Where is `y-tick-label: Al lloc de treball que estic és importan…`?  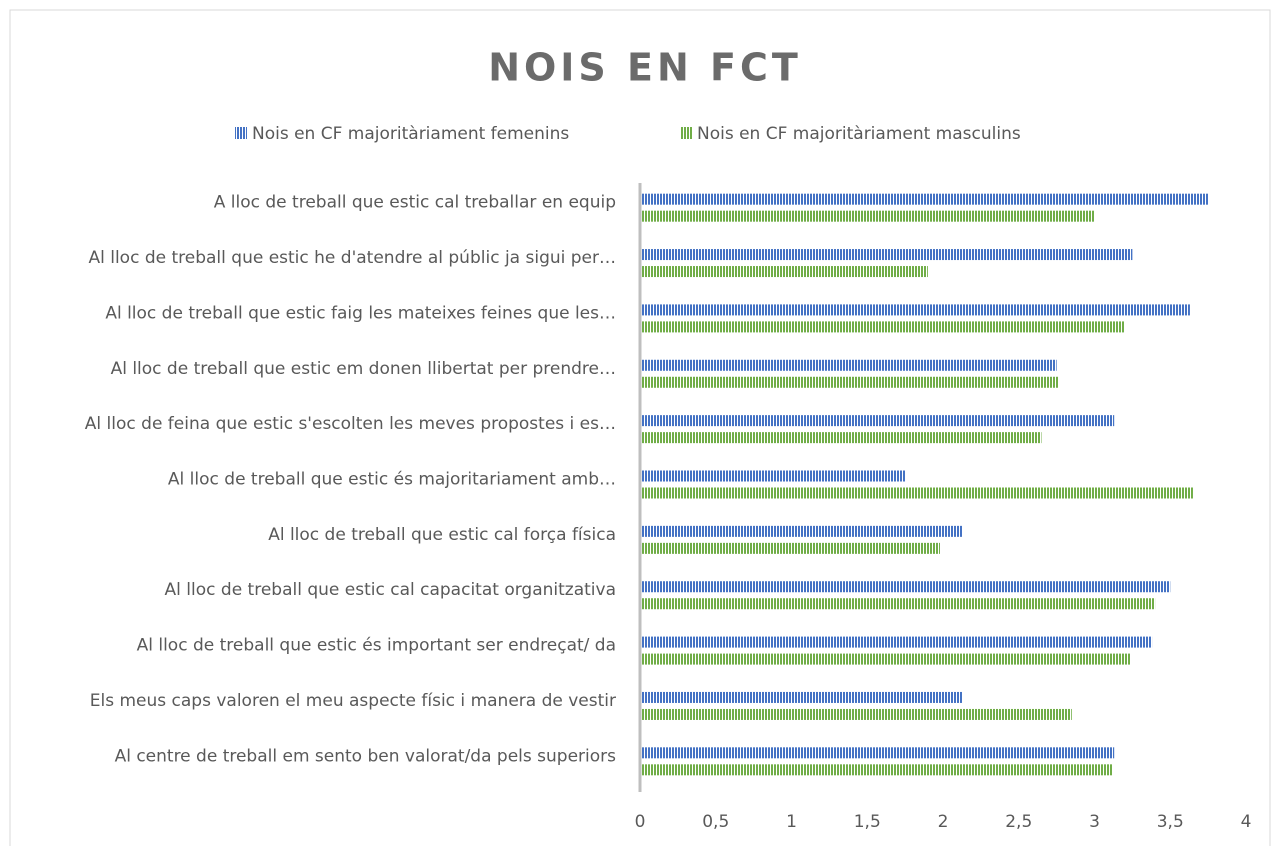 y-tick-label: Al lloc de treball que estic és importan… is located at coordinates (376, 646).